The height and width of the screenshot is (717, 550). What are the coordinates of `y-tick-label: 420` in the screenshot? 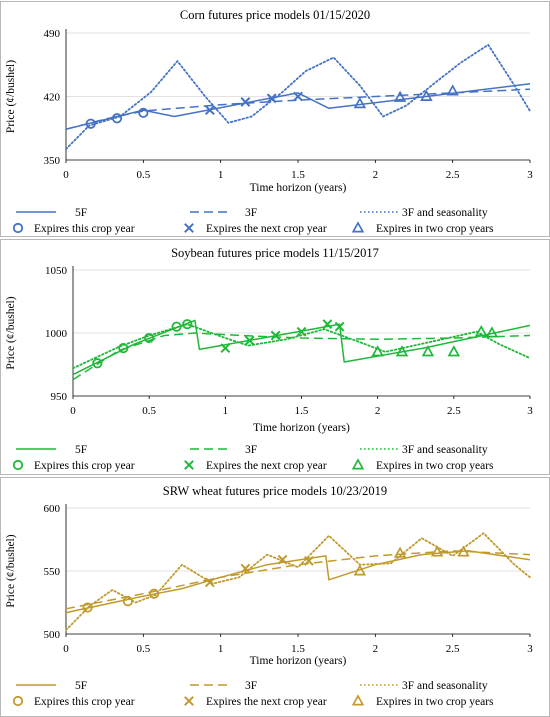 It's located at (52, 98).